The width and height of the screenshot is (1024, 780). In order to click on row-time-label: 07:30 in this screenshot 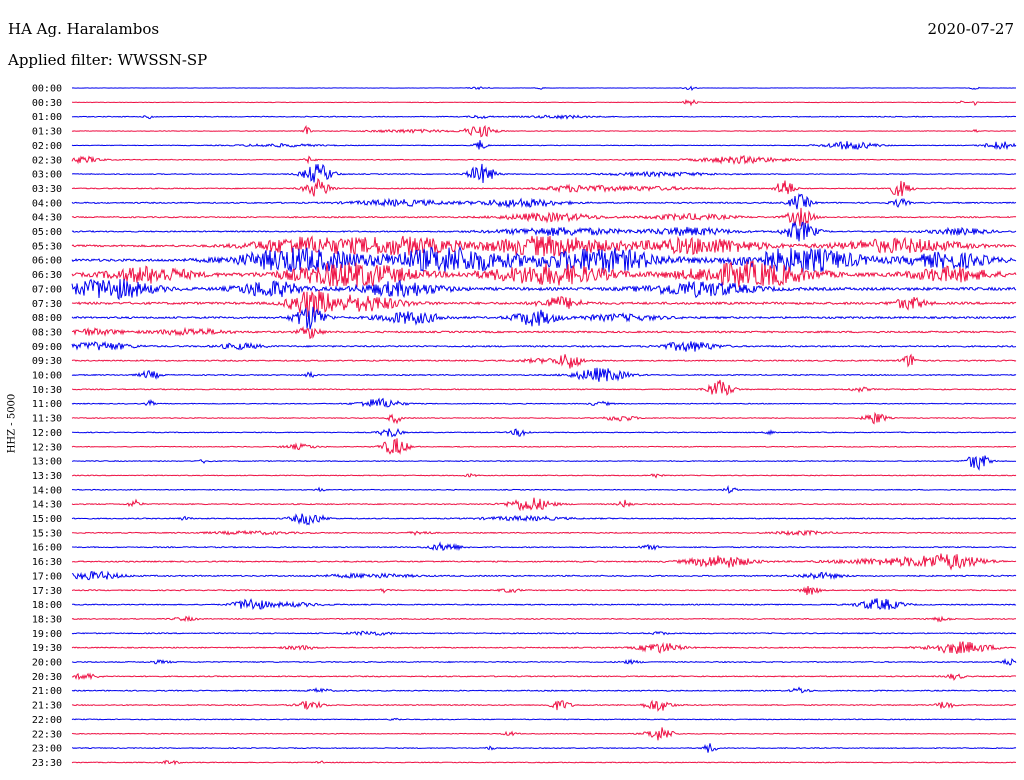, I will do `click(47, 304)`.